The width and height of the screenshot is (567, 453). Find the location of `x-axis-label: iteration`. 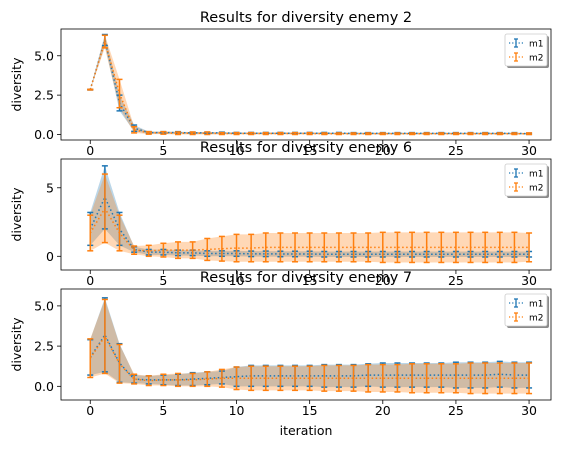

x-axis-label: iteration is located at coordinates (306, 430).